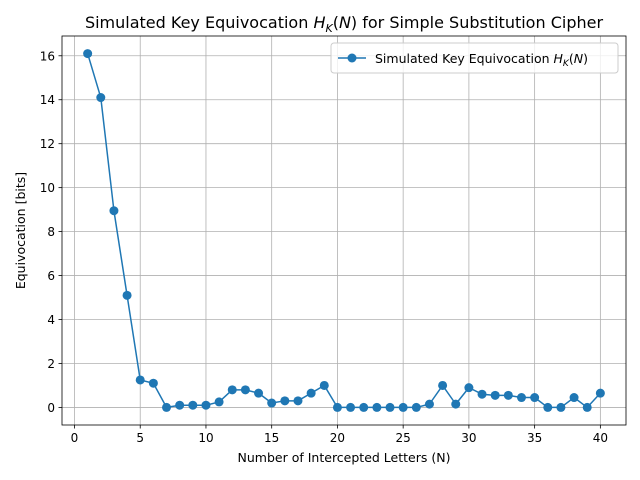  Describe the element at coordinates (271, 438) in the screenshot. I see `x-tick-label: 15` at that location.